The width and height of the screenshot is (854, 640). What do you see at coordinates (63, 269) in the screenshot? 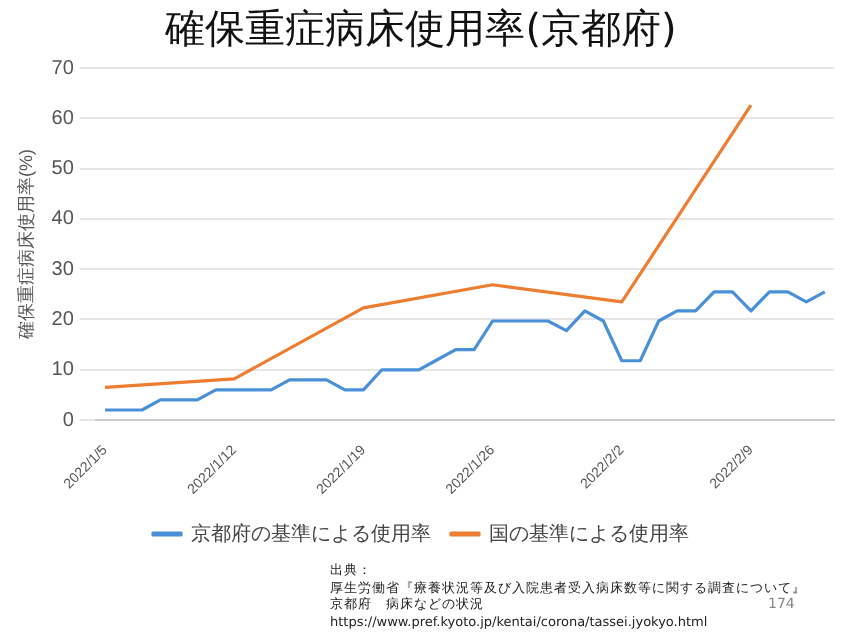
I see `y-tick-label: 30` at bounding box center [63, 269].